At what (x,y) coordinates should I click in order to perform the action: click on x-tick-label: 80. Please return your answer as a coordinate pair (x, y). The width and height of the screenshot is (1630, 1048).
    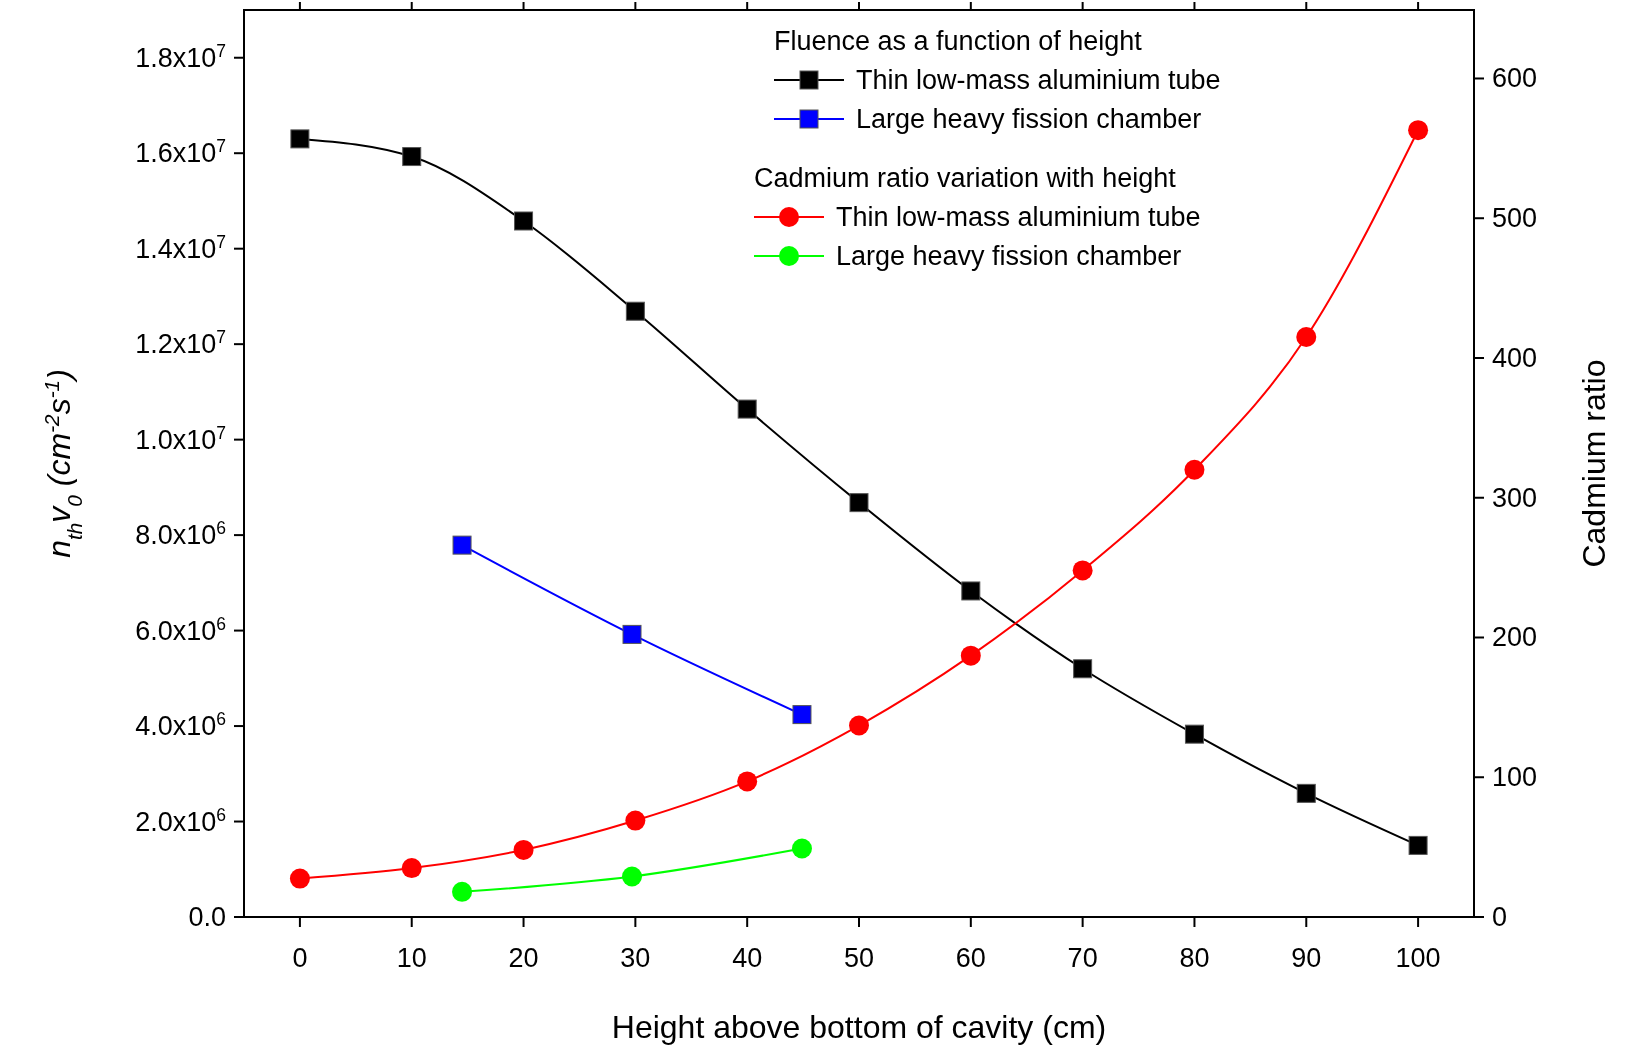
    Looking at the image, I should click on (1194, 958).